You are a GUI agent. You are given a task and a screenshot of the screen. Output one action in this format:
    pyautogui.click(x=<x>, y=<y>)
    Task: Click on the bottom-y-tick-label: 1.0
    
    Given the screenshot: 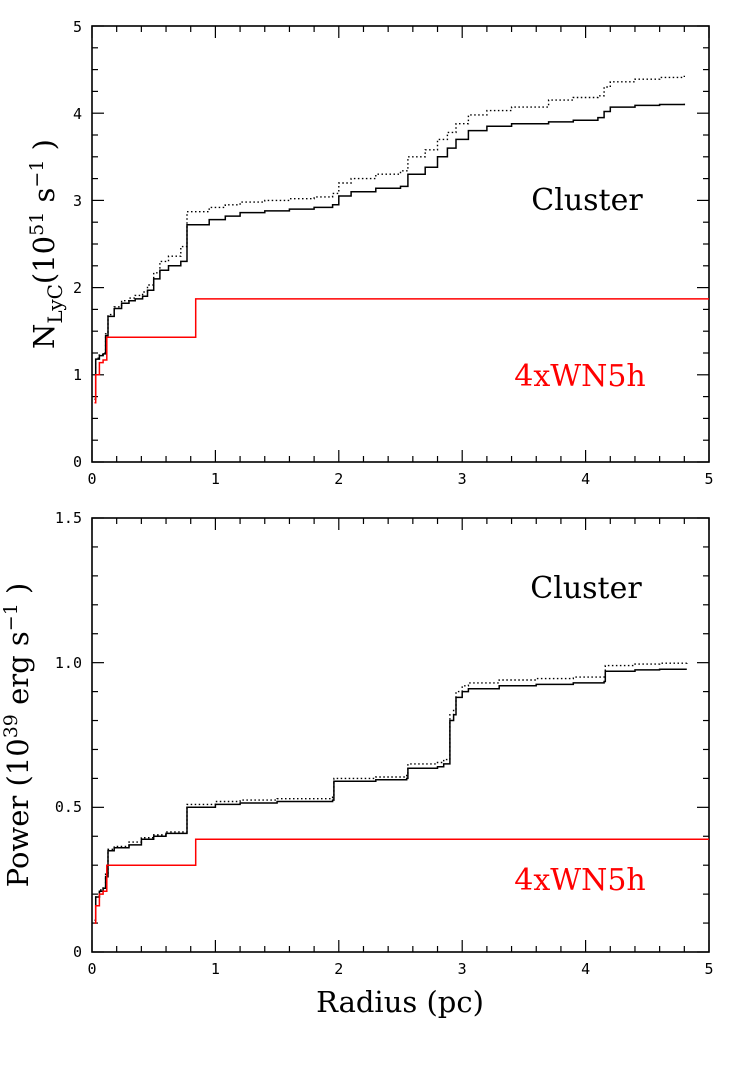 What is the action you would take?
    pyautogui.click(x=68, y=663)
    